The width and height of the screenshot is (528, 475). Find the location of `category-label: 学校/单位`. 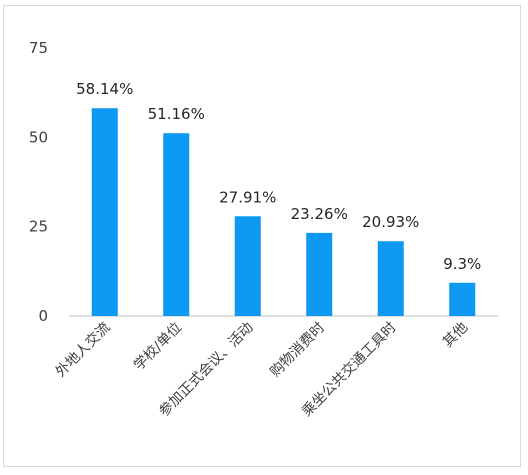

category-label: 学校/单位 is located at coordinates (157, 346).